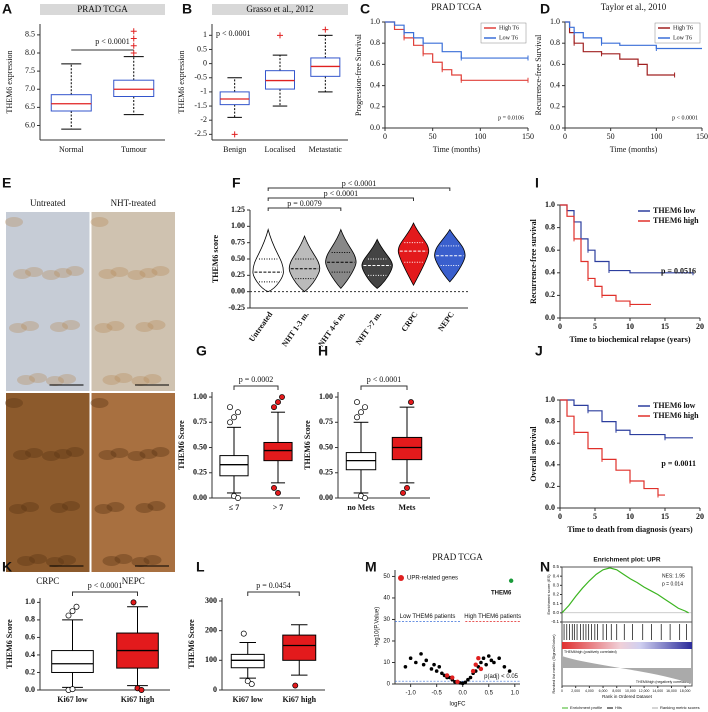 The width and height of the screenshot is (708, 712). What do you see at coordinates (248, 699) in the screenshot?
I see `x-tick-label: Ki67 low` at bounding box center [248, 699].